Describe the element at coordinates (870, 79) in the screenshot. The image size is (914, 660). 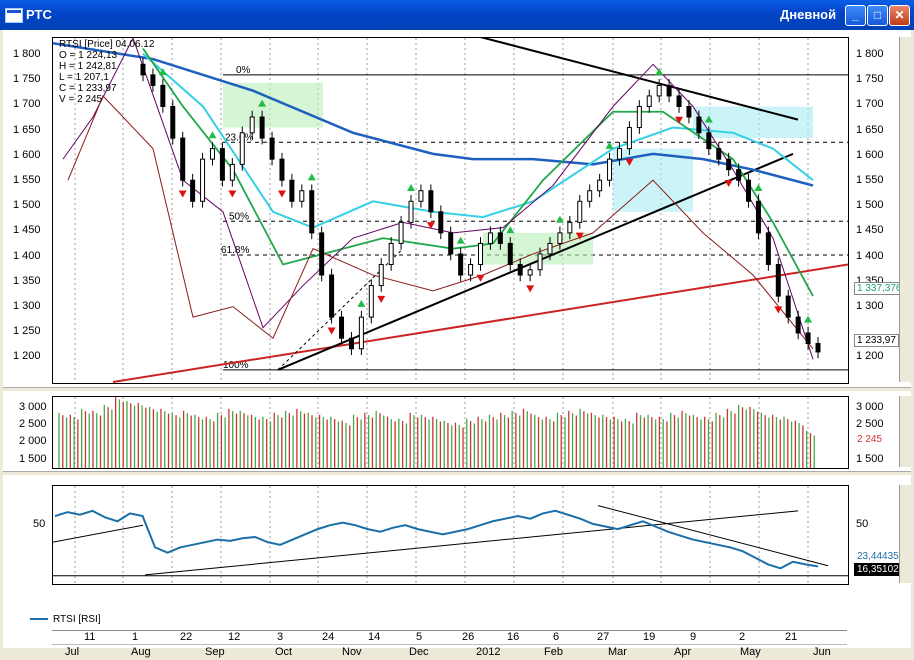
I see `price-axis-right-1750: 1 750` at that location.